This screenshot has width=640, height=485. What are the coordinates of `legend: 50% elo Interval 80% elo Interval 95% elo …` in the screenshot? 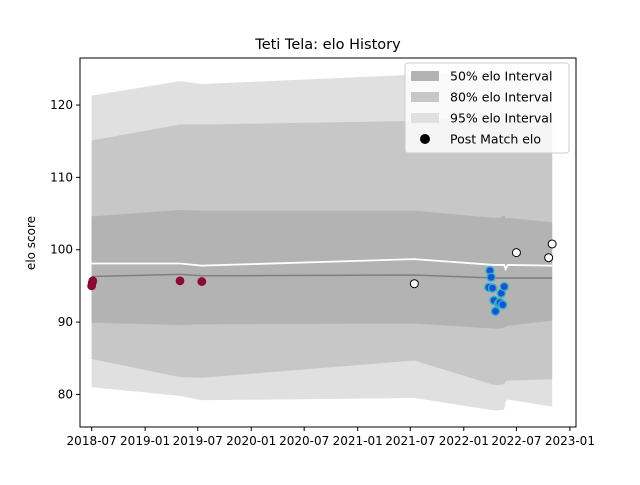 It's located at (487, 108).